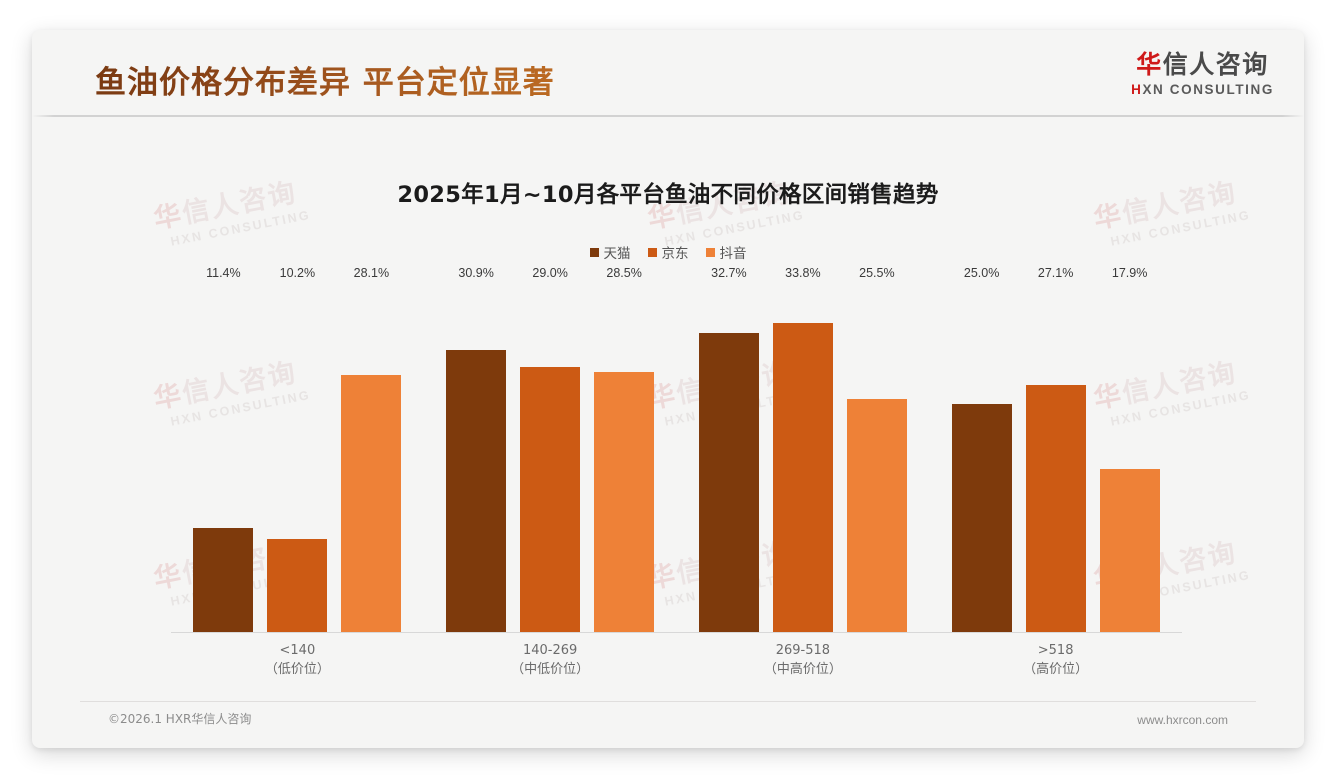  What do you see at coordinates (550, 273) in the screenshot?
I see `bar-value-label: 29.0%` at bounding box center [550, 273].